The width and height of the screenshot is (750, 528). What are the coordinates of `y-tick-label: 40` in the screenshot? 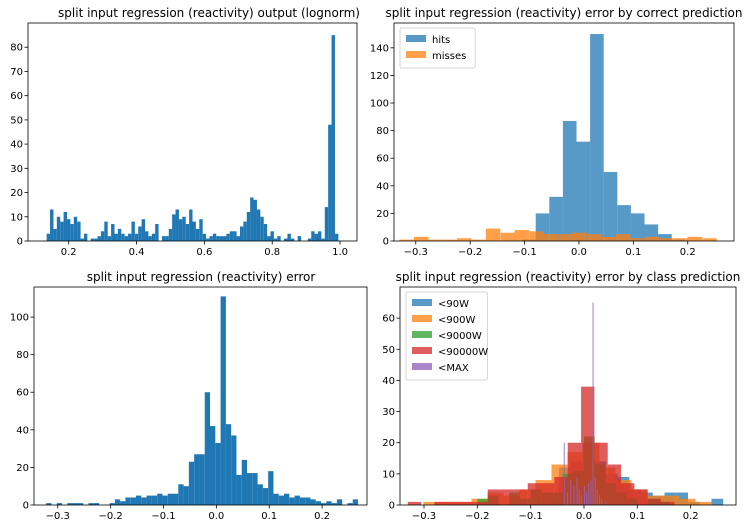 It's located at (388, 381).